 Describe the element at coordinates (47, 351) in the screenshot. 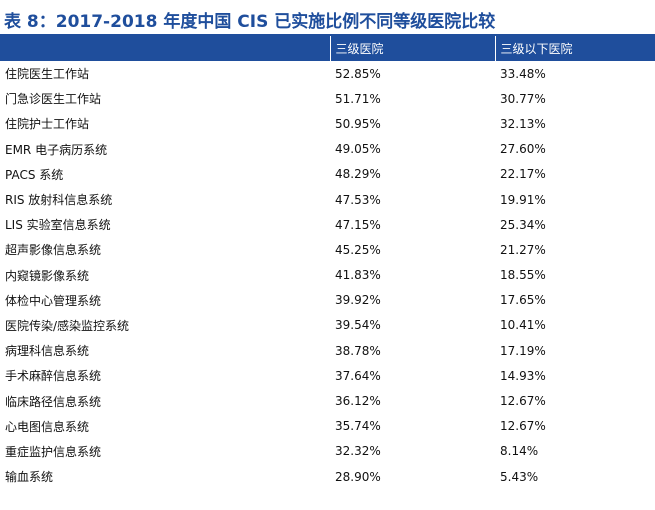

I see `row-name: 病理科信息系统` at that location.